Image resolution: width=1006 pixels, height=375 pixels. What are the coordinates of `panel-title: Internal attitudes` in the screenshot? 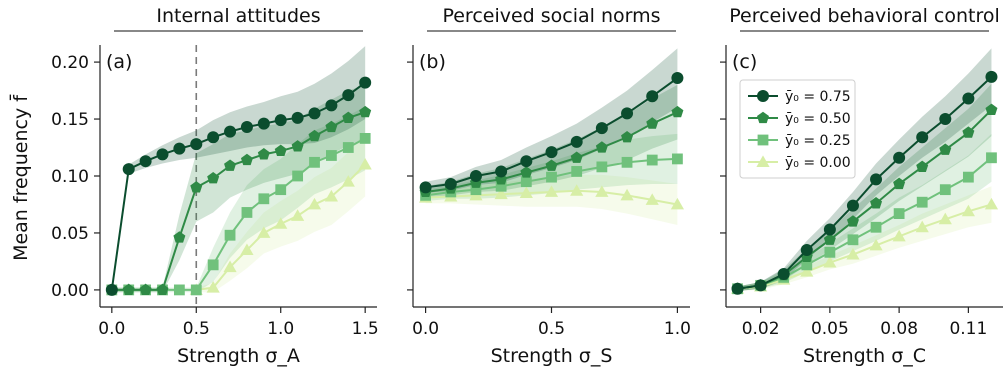 It's located at (238, 16).